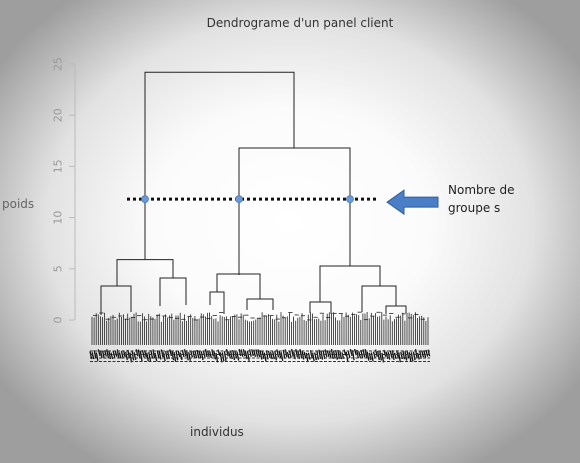 The image size is (580, 463). I want to click on y-tick-label: 0, so click(58, 320).